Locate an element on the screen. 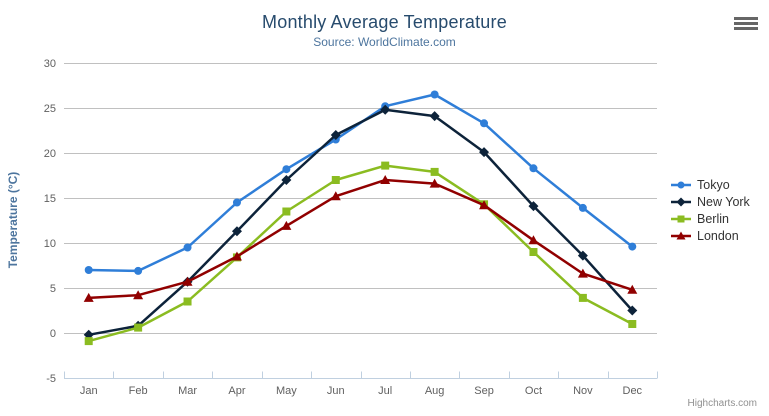  y-axis-title: Temperature (°C) is located at coordinates (13, 220).